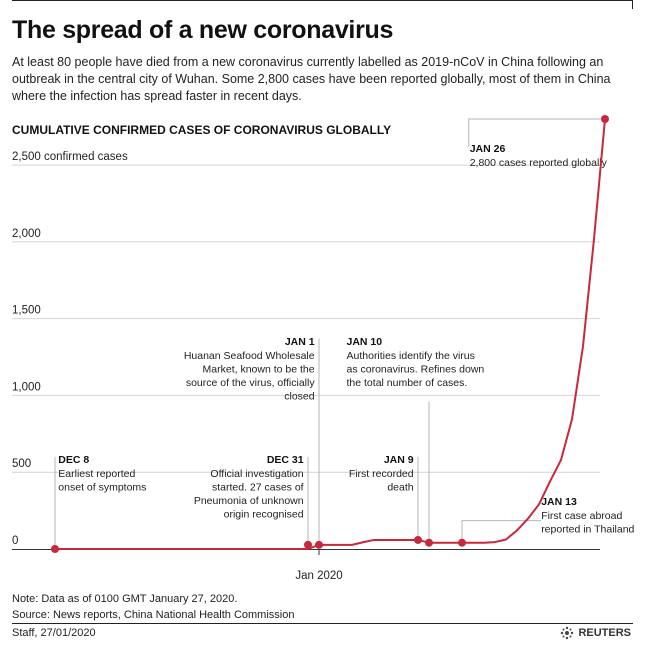  What do you see at coordinates (322, 4) in the screenshot?
I see `top-border` at bounding box center [322, 4].